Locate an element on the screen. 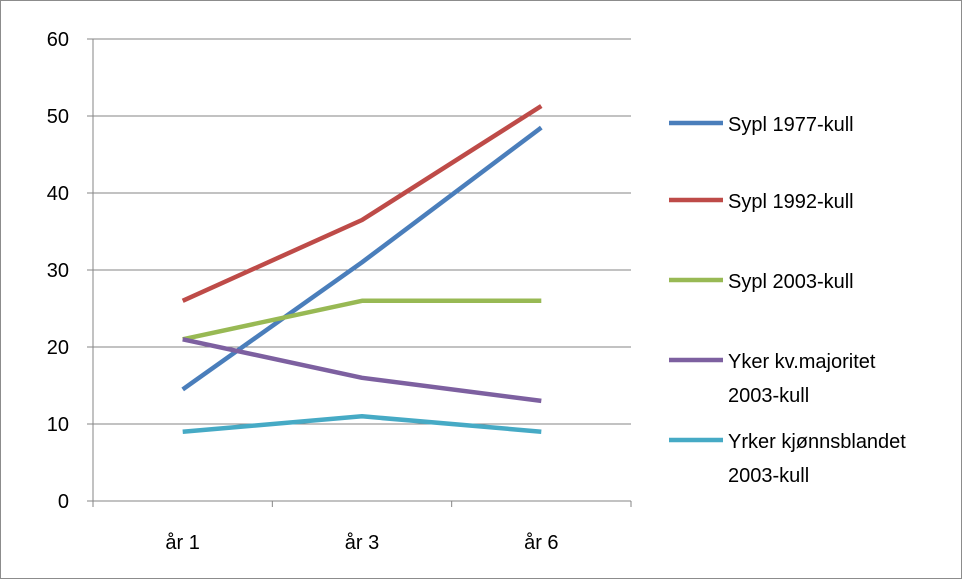  y-tick-label: 20 is located at coordinates (58, 348).